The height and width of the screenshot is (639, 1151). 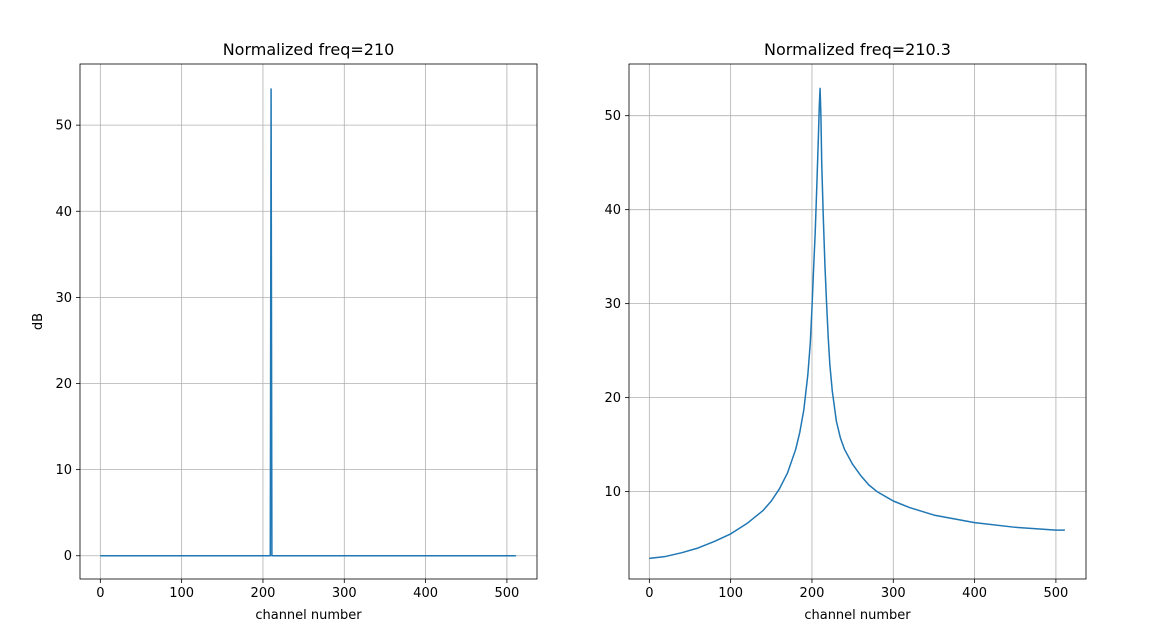 I want to click on left-y-tick-label: 30, so click(x=63, y=298).